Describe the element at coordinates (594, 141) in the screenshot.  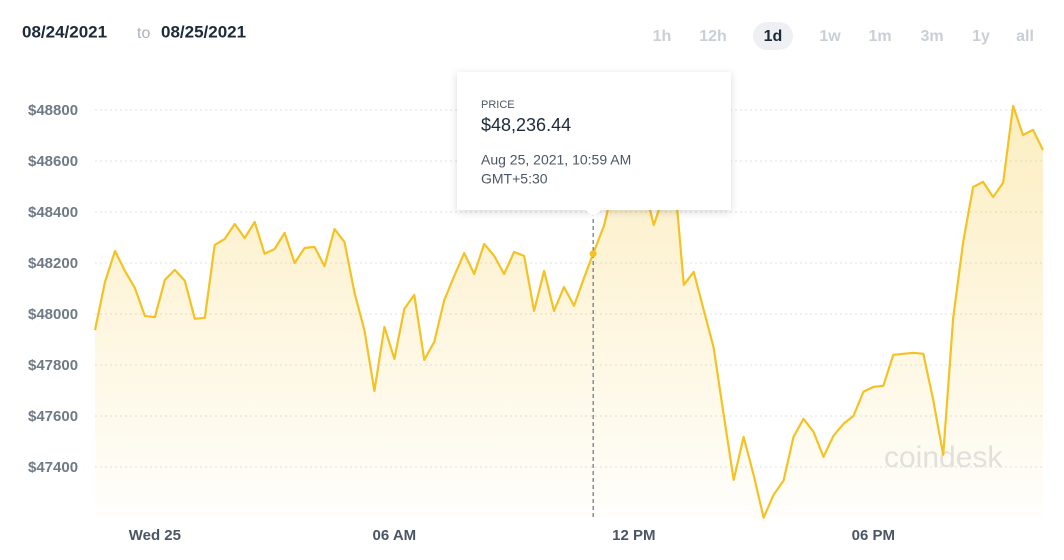
I see `tooltip-box` at that location.